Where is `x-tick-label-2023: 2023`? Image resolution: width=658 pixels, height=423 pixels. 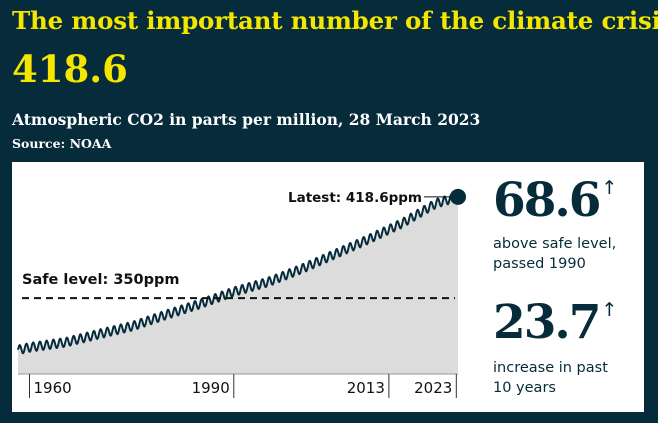
x-tick-label-2023: 2023 is located at coordinates (433, 388).